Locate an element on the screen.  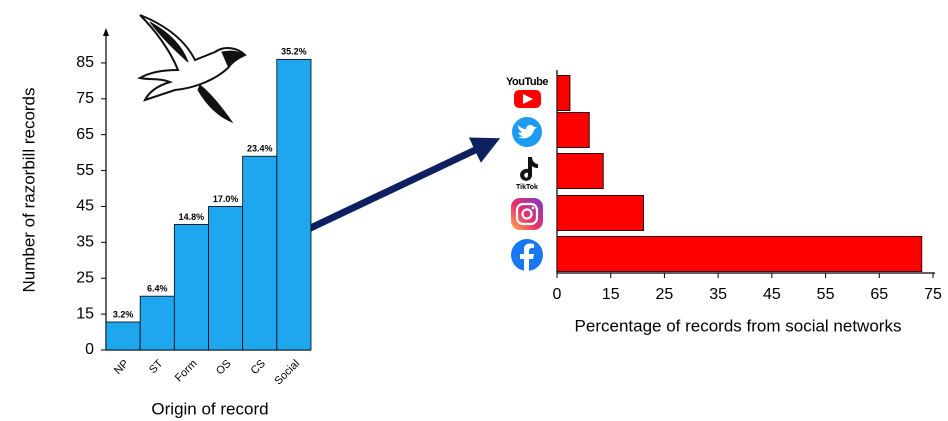
youtube-icon: YouTube is located at coordinates (527, 92).